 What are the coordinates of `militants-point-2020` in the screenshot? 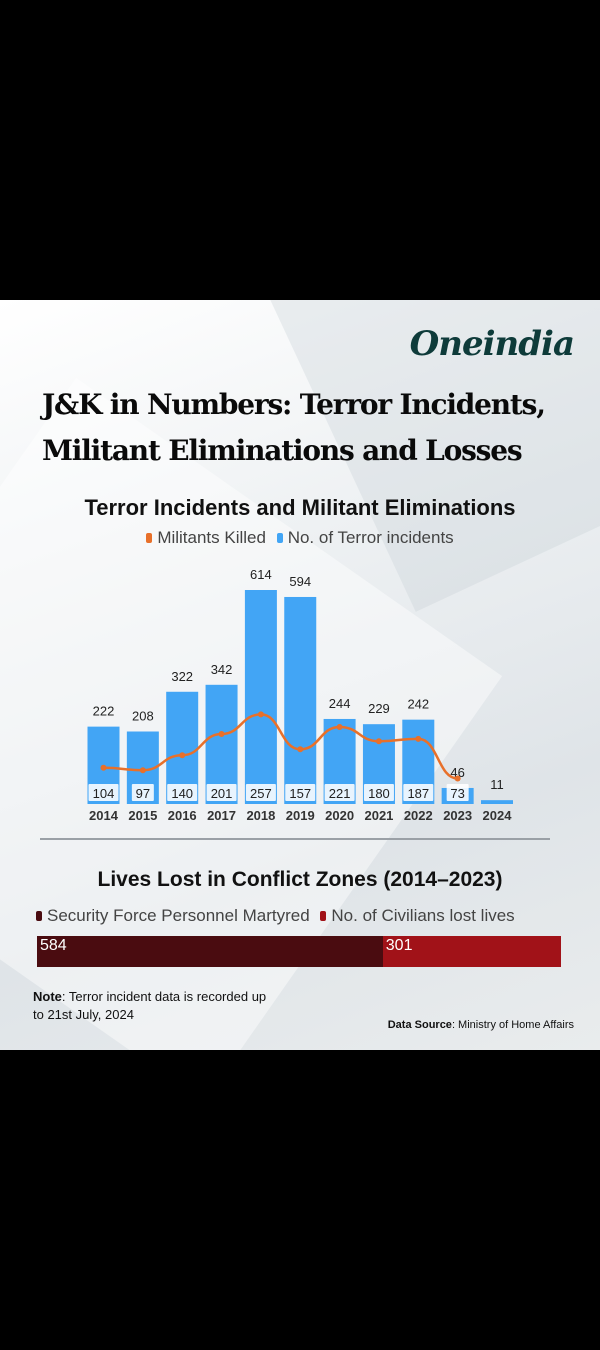 It's located at (339, 726).